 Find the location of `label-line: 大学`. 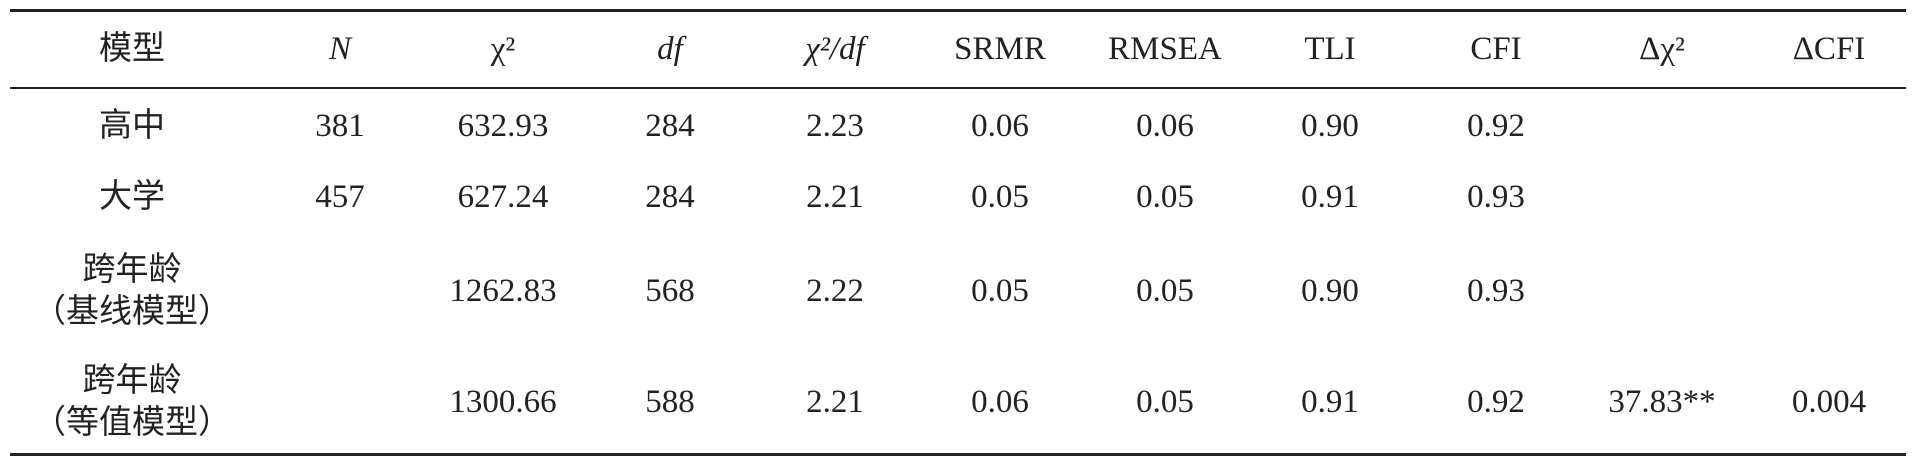

label-line: 大学 is located at coordinates (132, 197).